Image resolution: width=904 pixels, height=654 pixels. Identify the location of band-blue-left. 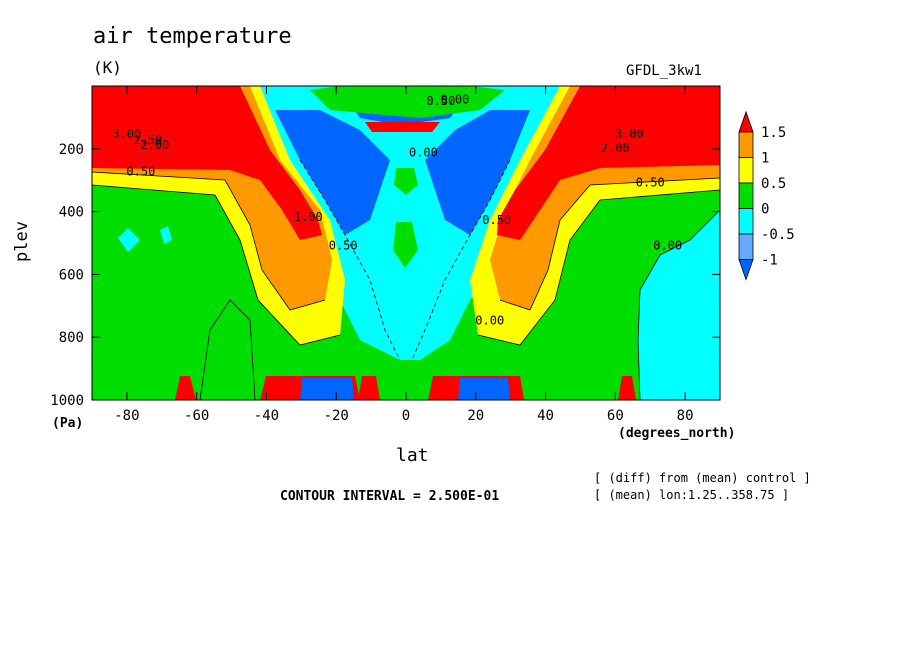
(332, 172).